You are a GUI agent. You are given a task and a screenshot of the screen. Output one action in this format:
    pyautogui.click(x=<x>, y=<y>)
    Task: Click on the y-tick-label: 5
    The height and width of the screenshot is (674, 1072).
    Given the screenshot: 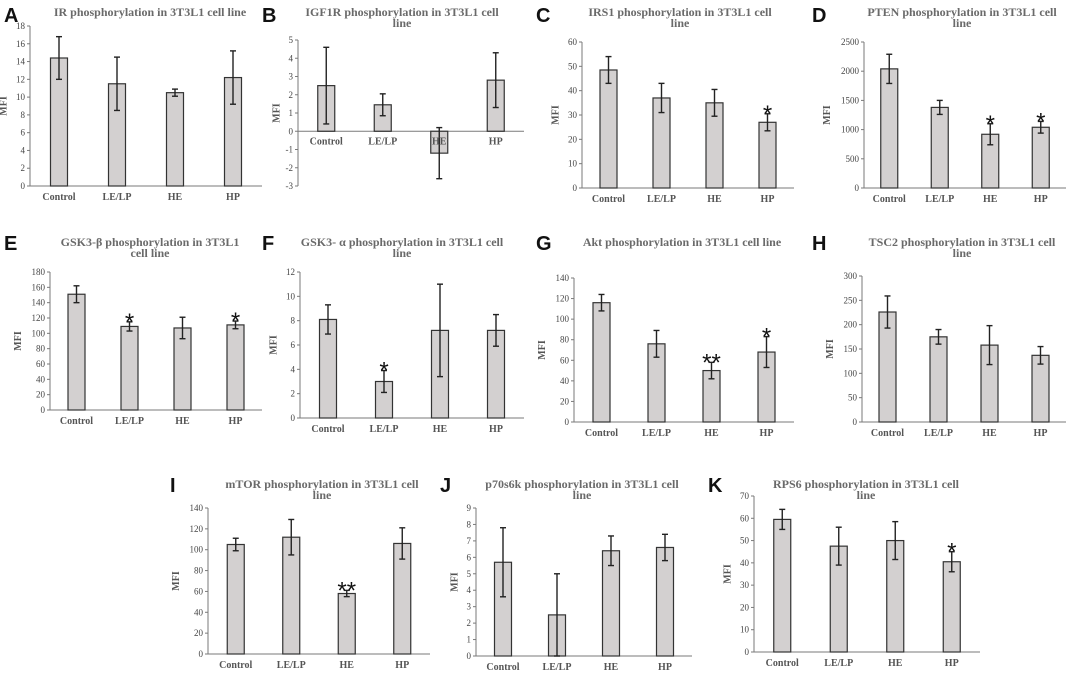 What is the action you would take?
    pyautogui.click(x=291, y=40)
    